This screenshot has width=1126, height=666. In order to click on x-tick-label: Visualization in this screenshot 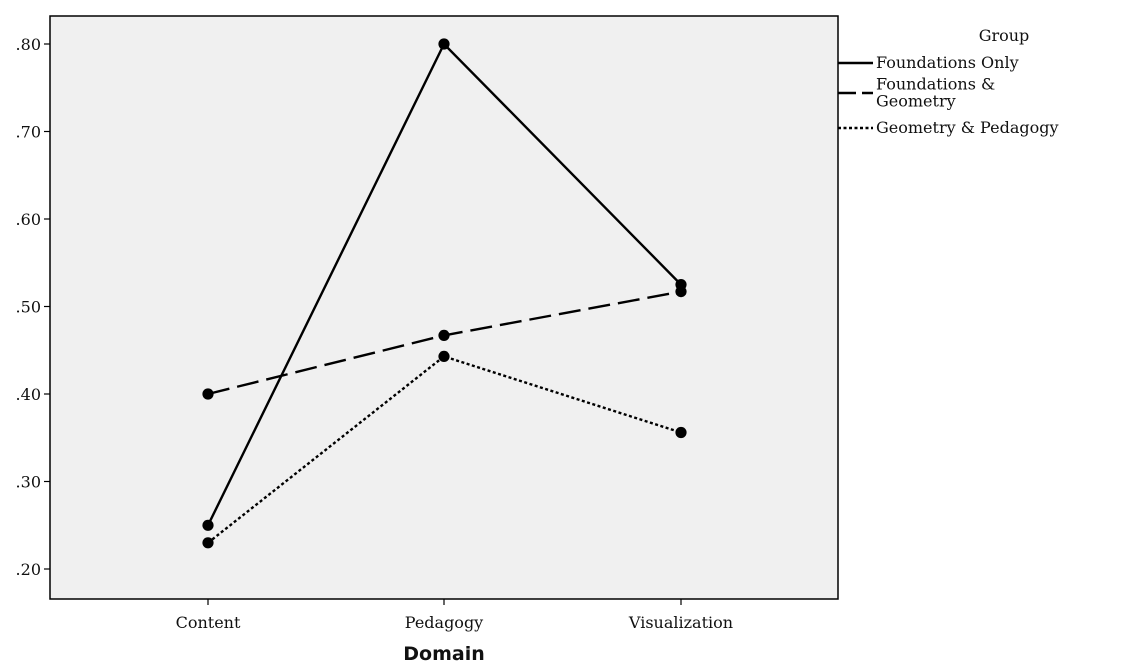, I will do `click(680, 622)`.